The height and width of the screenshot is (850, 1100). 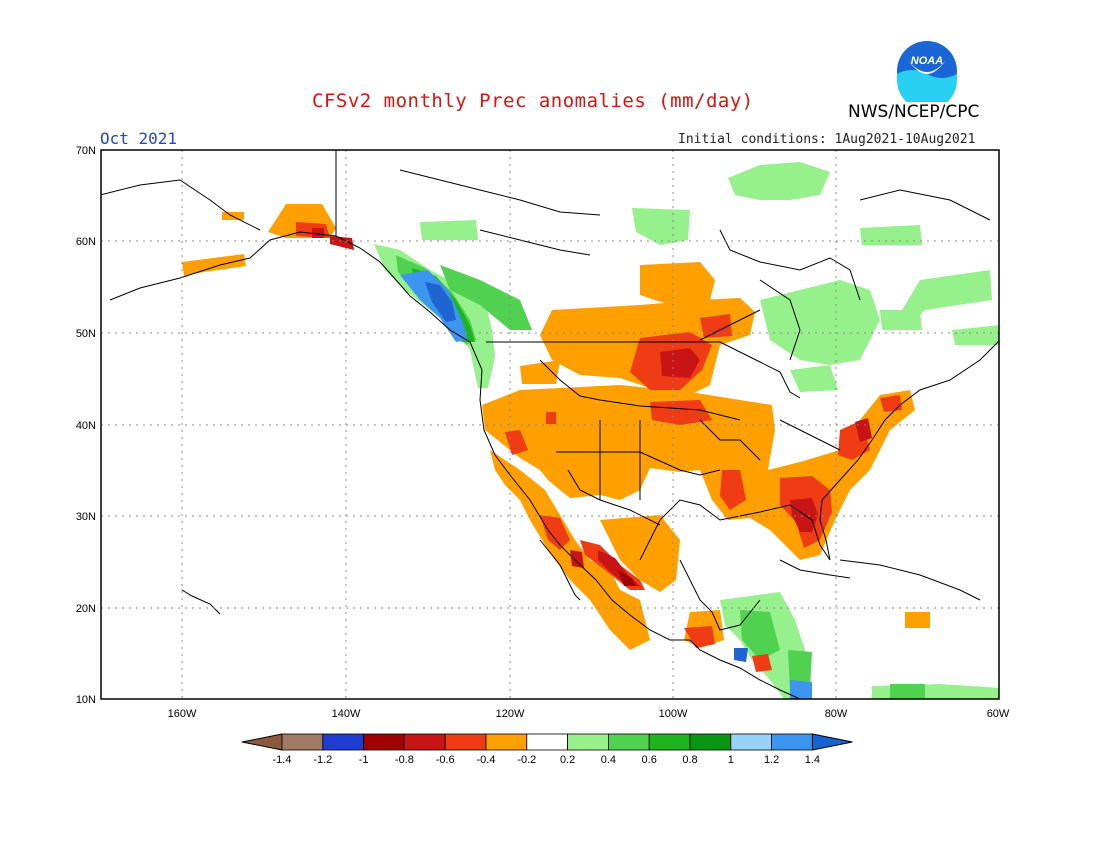 What do you see at coordinates (322, 760) in the screenshot?
I see `legend-tick-label: -1.2` at bounding box center [322, 760].